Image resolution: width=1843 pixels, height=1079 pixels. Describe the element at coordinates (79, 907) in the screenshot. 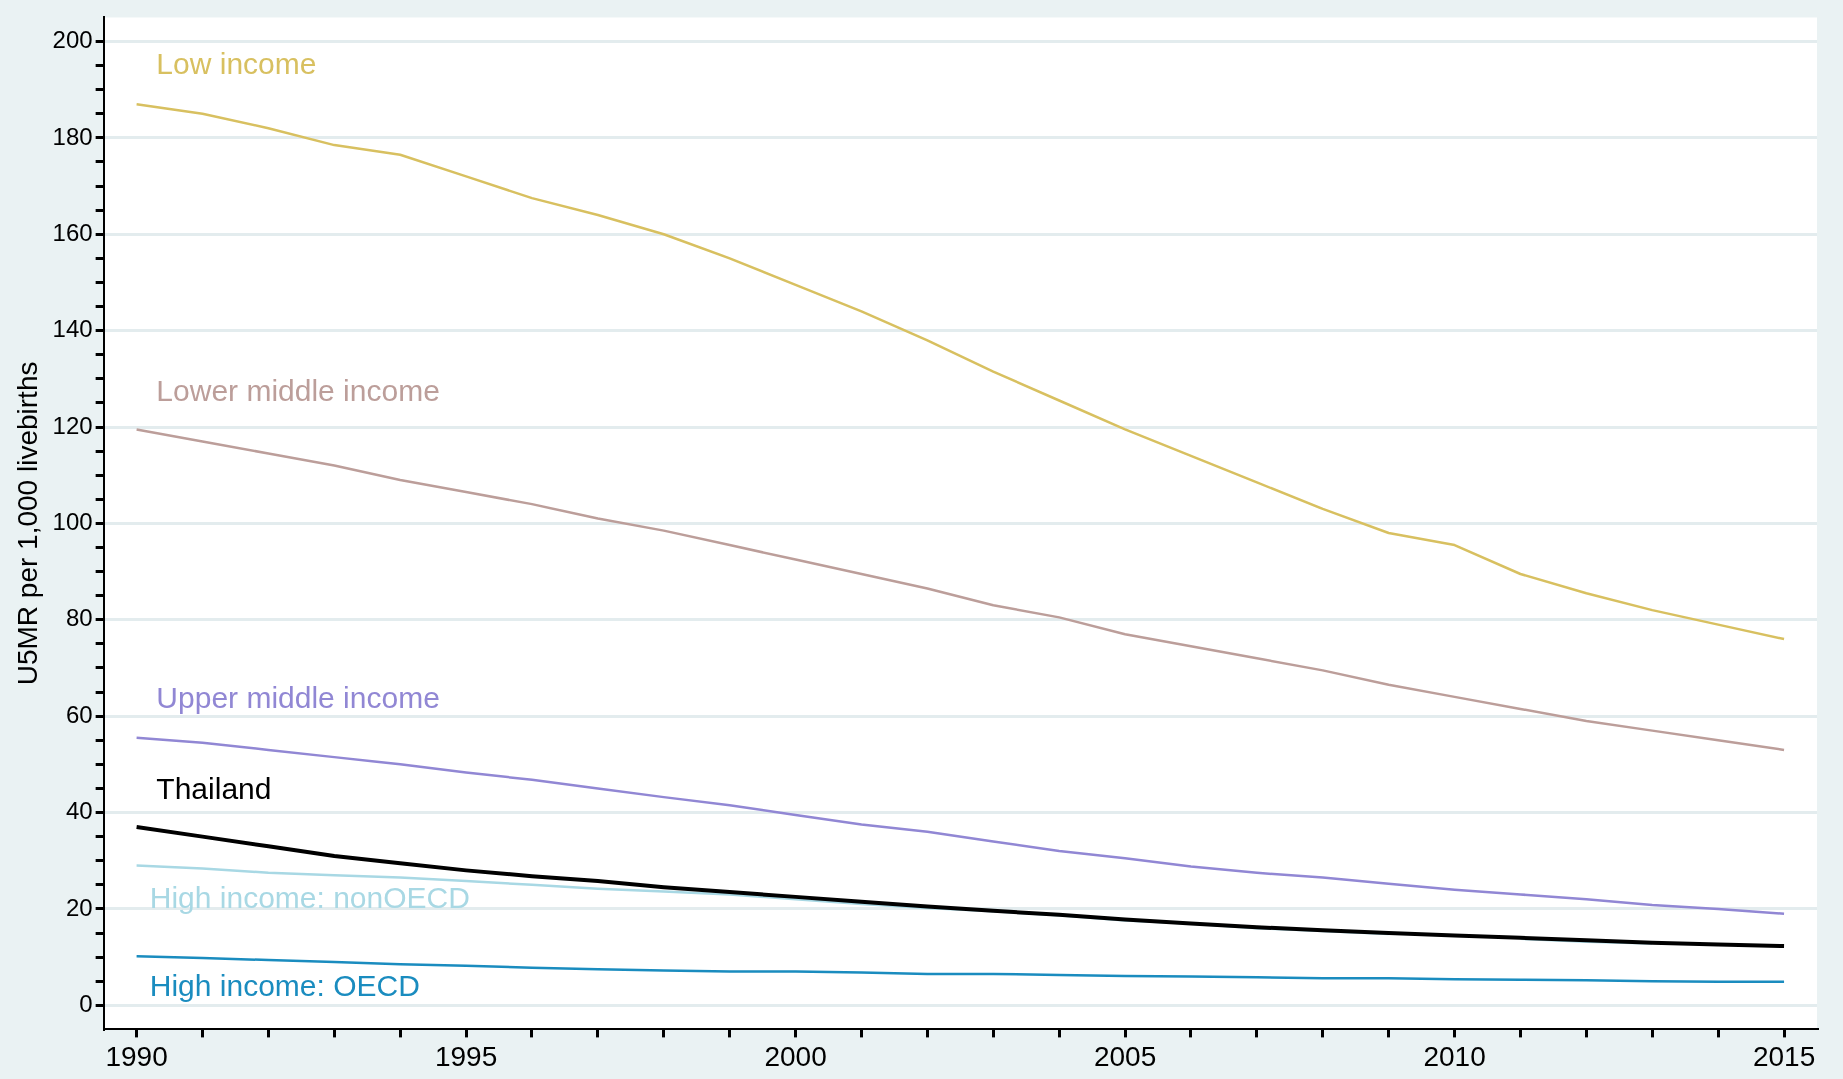

I see `y-tick-label: 20` at that location.